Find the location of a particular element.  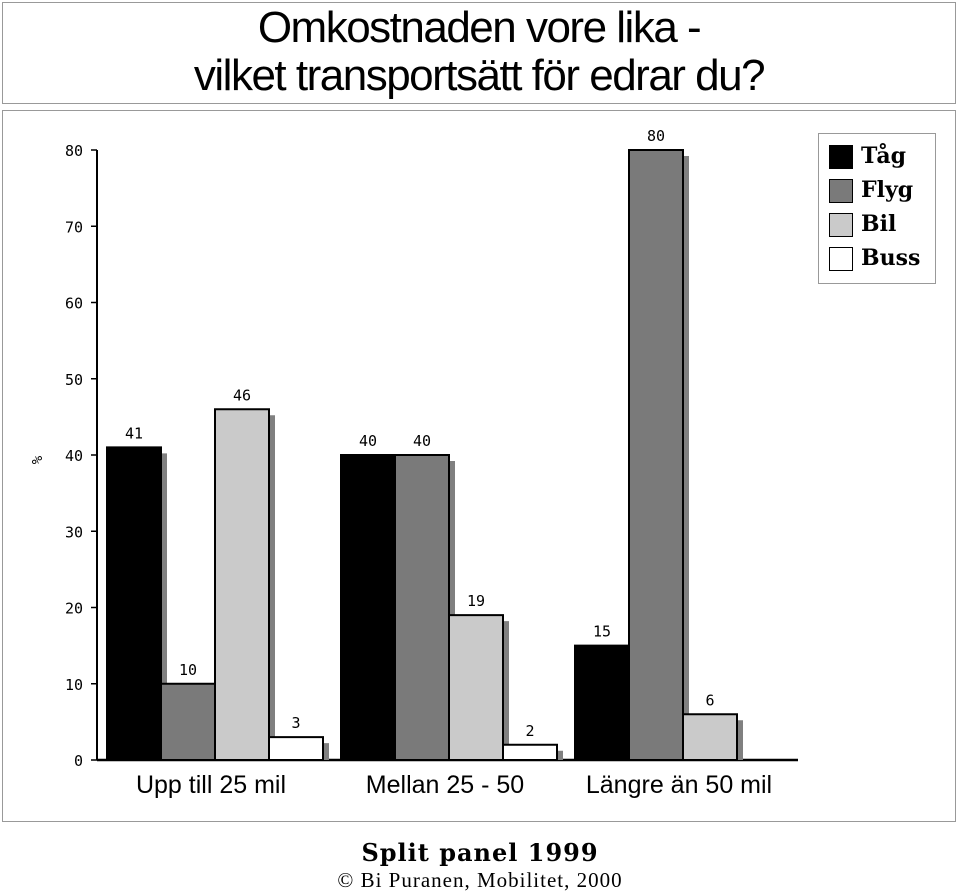

bar-data-label: 46 is located at coordinates (242, 395).